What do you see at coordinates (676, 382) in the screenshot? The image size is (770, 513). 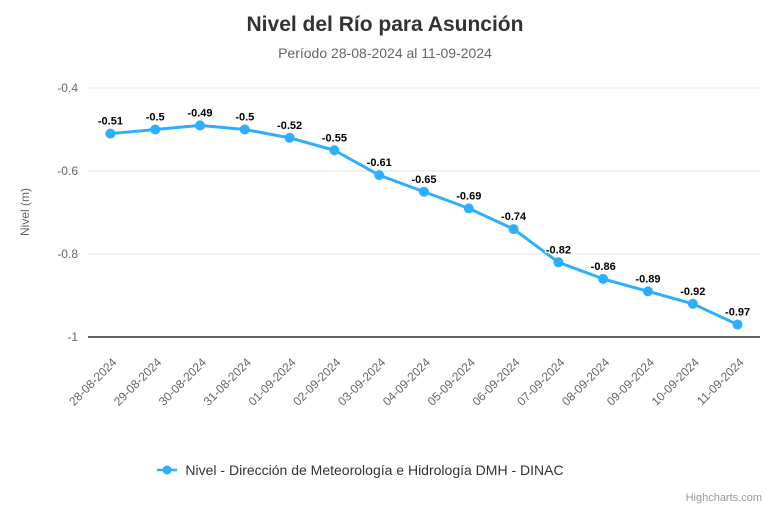 I see `x-axis-tick-label: 10-09-2024` at bounding box center [676, 382].